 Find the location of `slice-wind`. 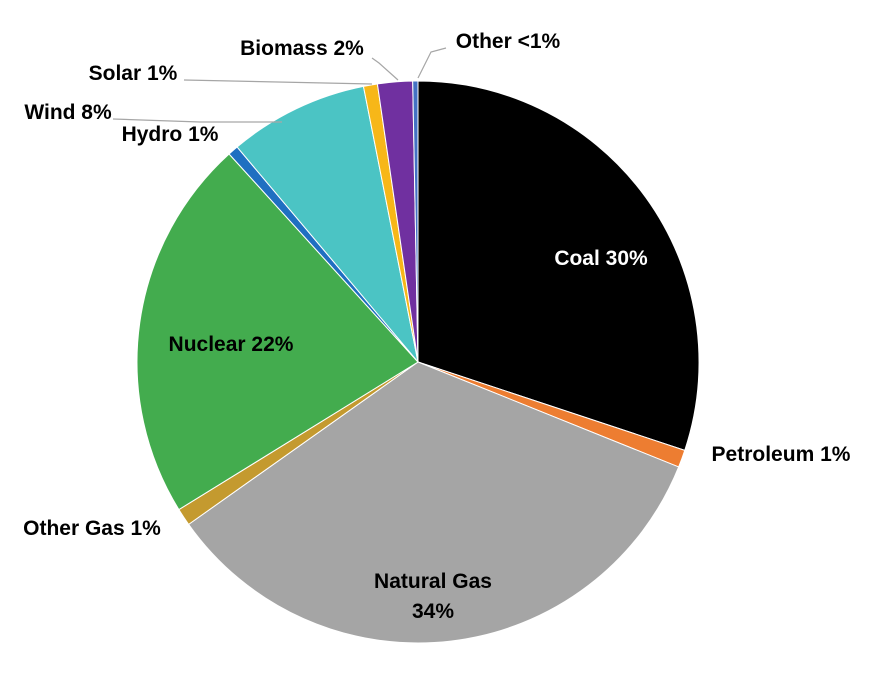

slice-wind is located at coordinates (327, 224).